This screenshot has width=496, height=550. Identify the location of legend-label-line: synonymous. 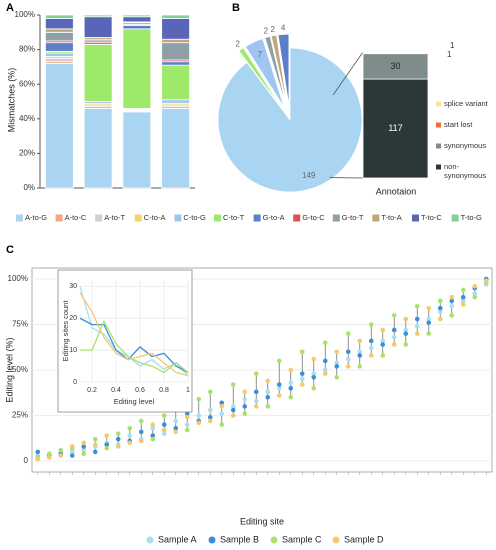
(465, 175).